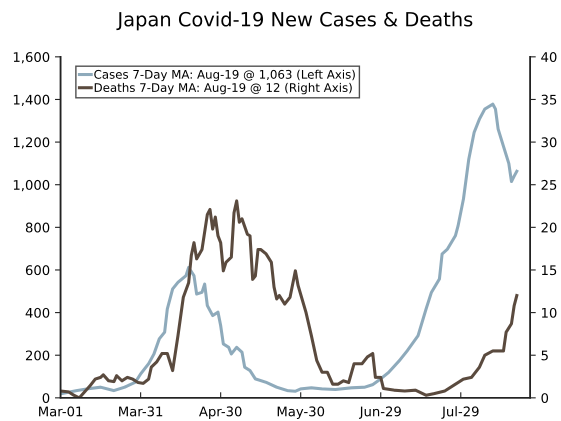 This screenshot has height=421, width=561. Describe the element at coordinates (460, 412) in the screenshot. I see `x-tick-label: Jul-29` at that location.